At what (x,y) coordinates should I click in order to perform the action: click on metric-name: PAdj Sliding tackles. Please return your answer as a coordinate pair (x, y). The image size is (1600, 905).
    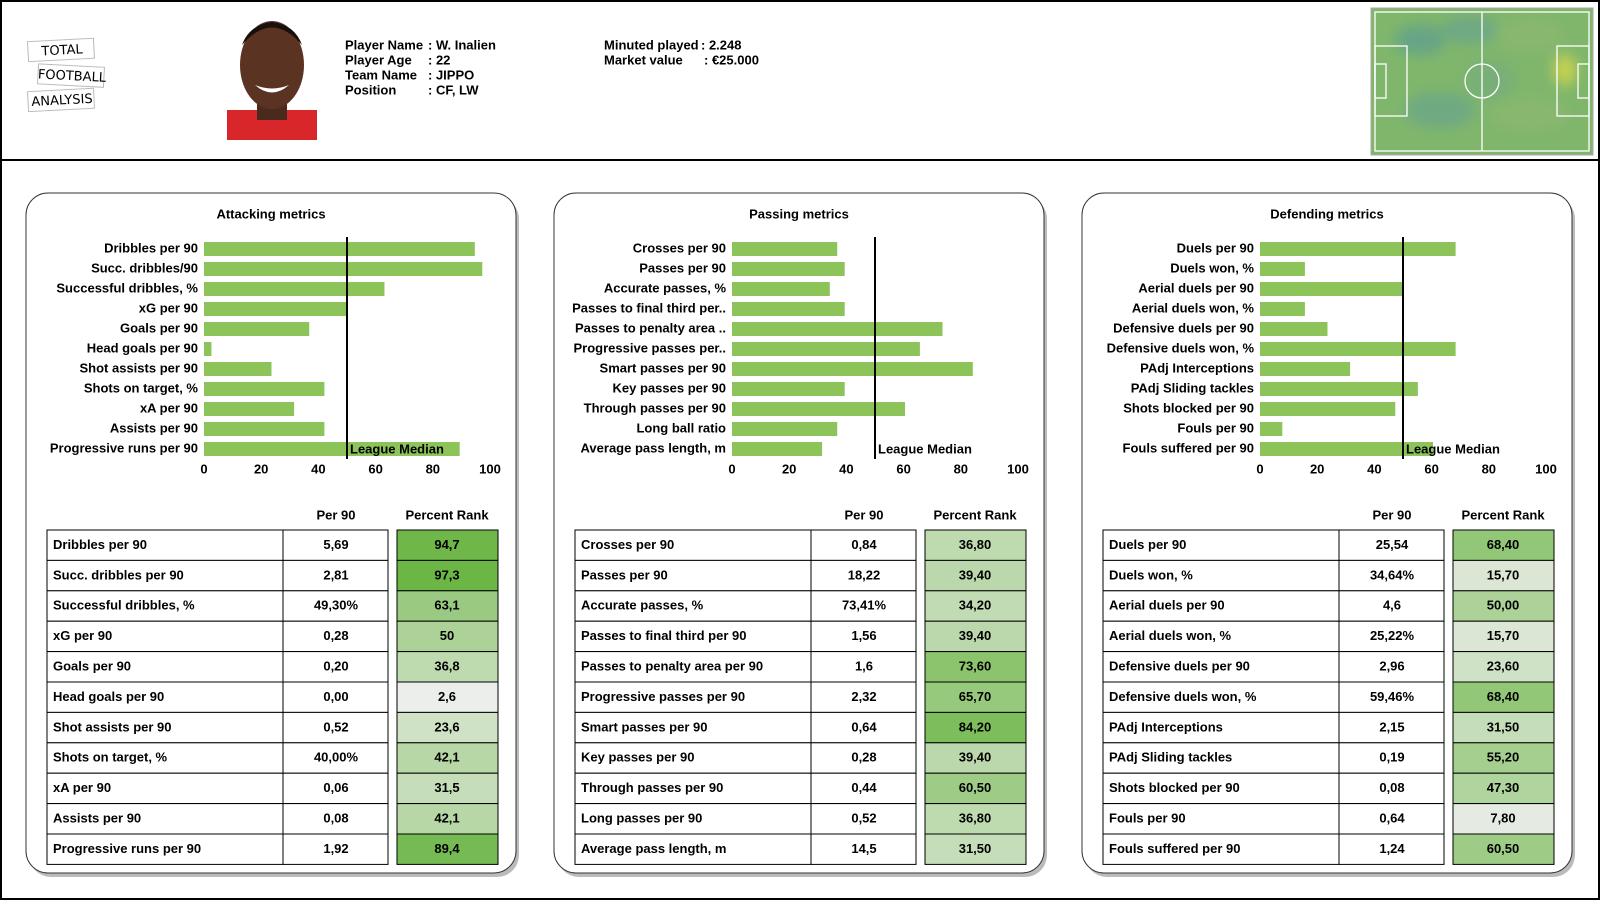
    Looking at the image, I should click on (1170, 757).